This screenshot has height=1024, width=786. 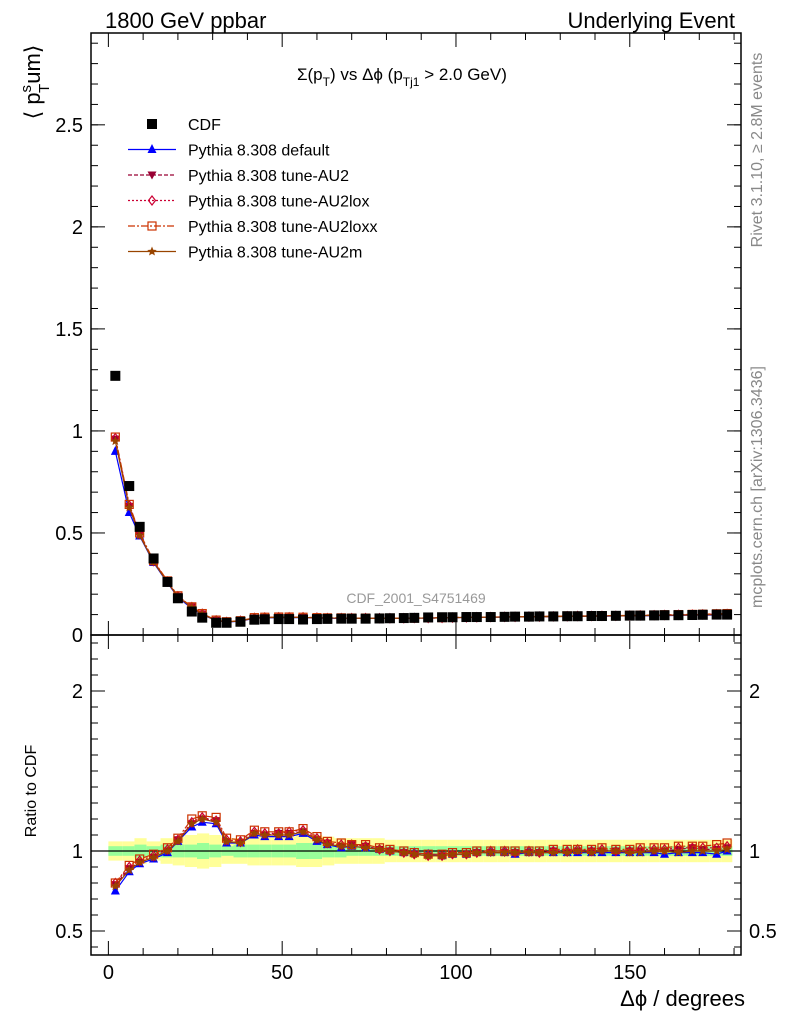 I want to click on main-y-tick-label: 0, so click(x=77, y=636).